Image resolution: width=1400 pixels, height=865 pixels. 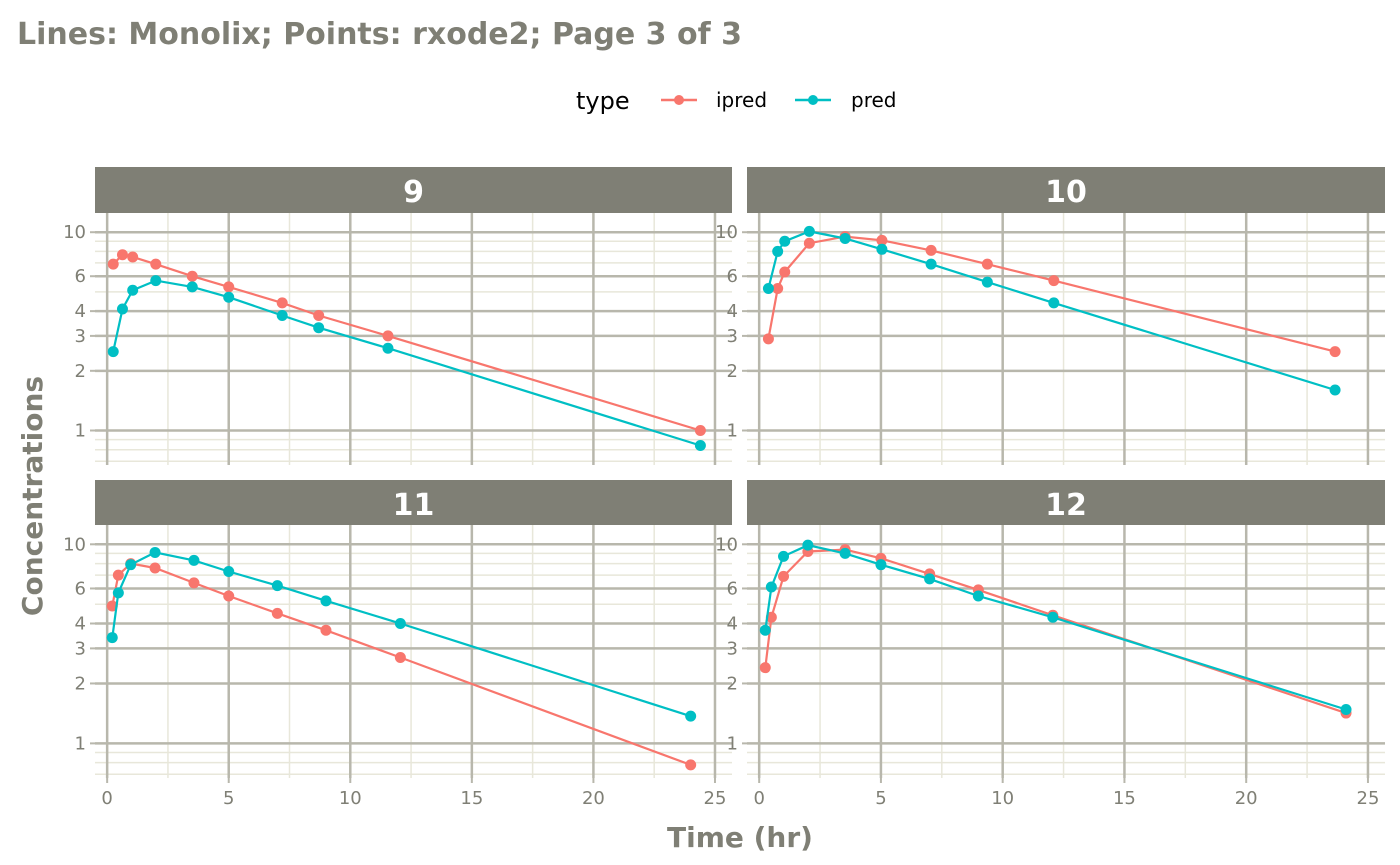 I want to click on legend: type ipred pred, so click(x=736, y=101).